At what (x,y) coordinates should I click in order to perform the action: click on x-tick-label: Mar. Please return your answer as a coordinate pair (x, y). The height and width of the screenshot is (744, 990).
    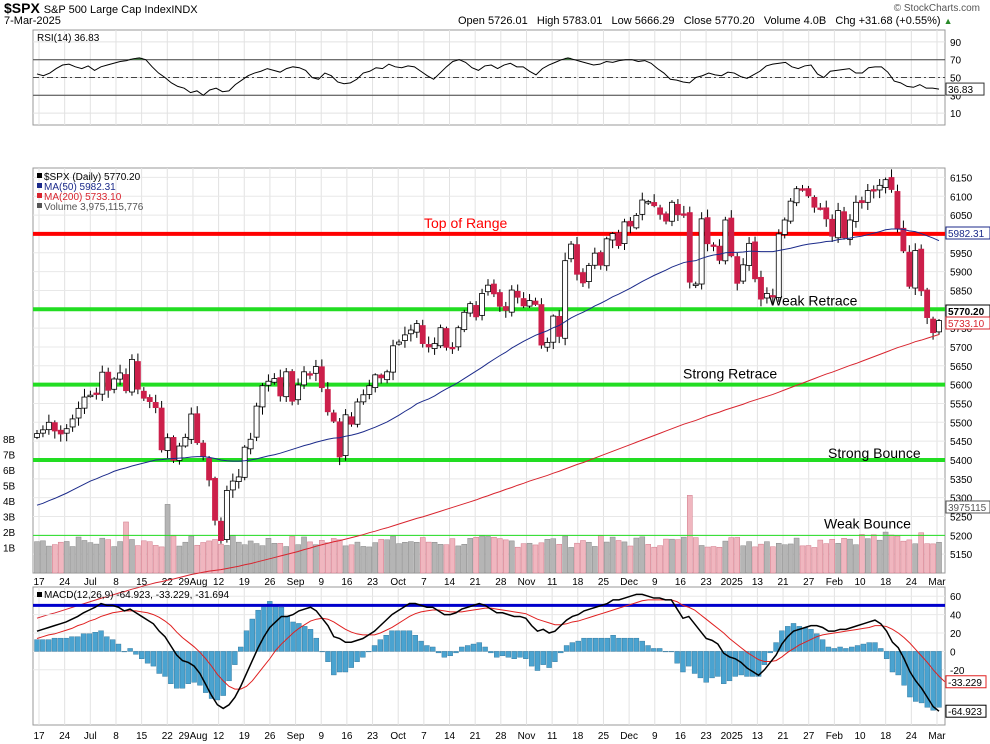
    Looking at the image, I should click on (937, 582).